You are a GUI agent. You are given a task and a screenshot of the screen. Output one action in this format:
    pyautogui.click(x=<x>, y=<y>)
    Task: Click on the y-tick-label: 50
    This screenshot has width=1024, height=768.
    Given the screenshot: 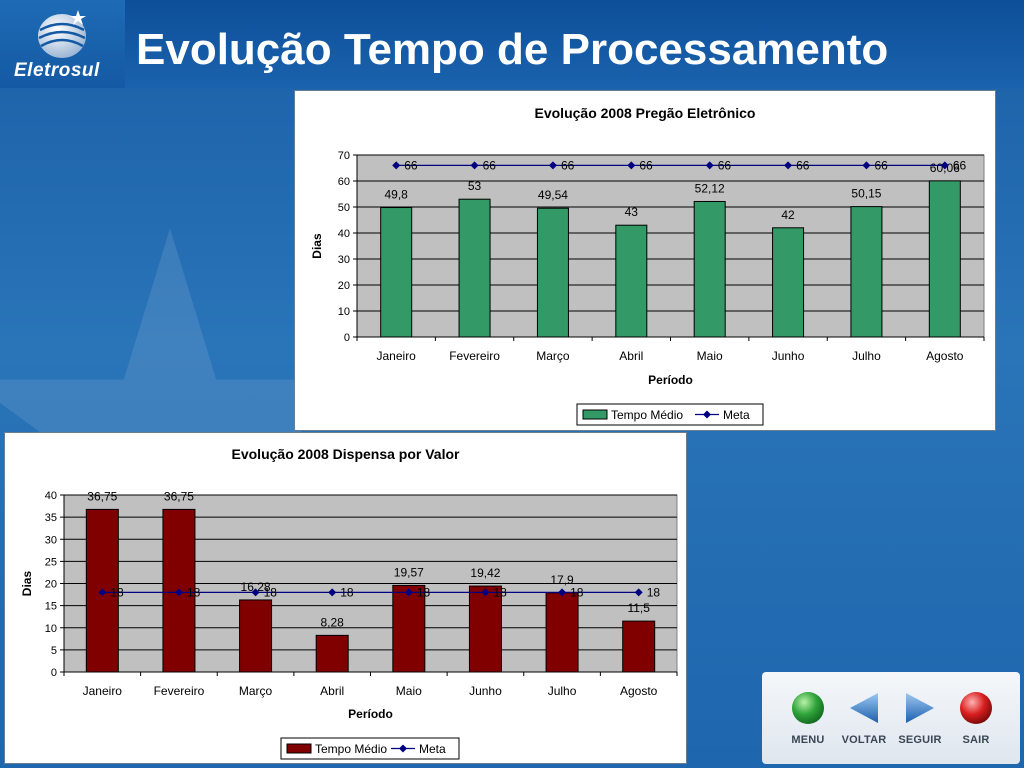 What is the action you would take?
    pyautogui.click(x=344, y=208)
    